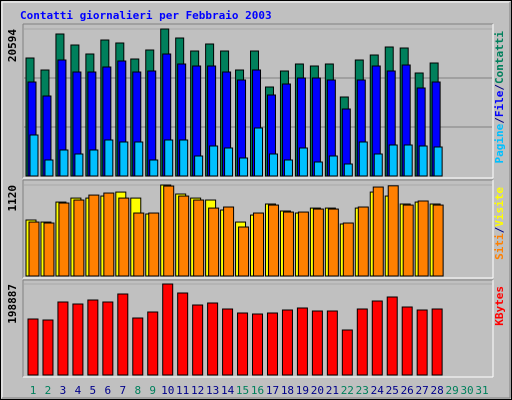 Image resolution: width=512 pixels, height=400 pixels. What do you see at coordinates (392, 390) in the screenshot?
I see `x-tick-label: 25` at bounding box center [392, 390].